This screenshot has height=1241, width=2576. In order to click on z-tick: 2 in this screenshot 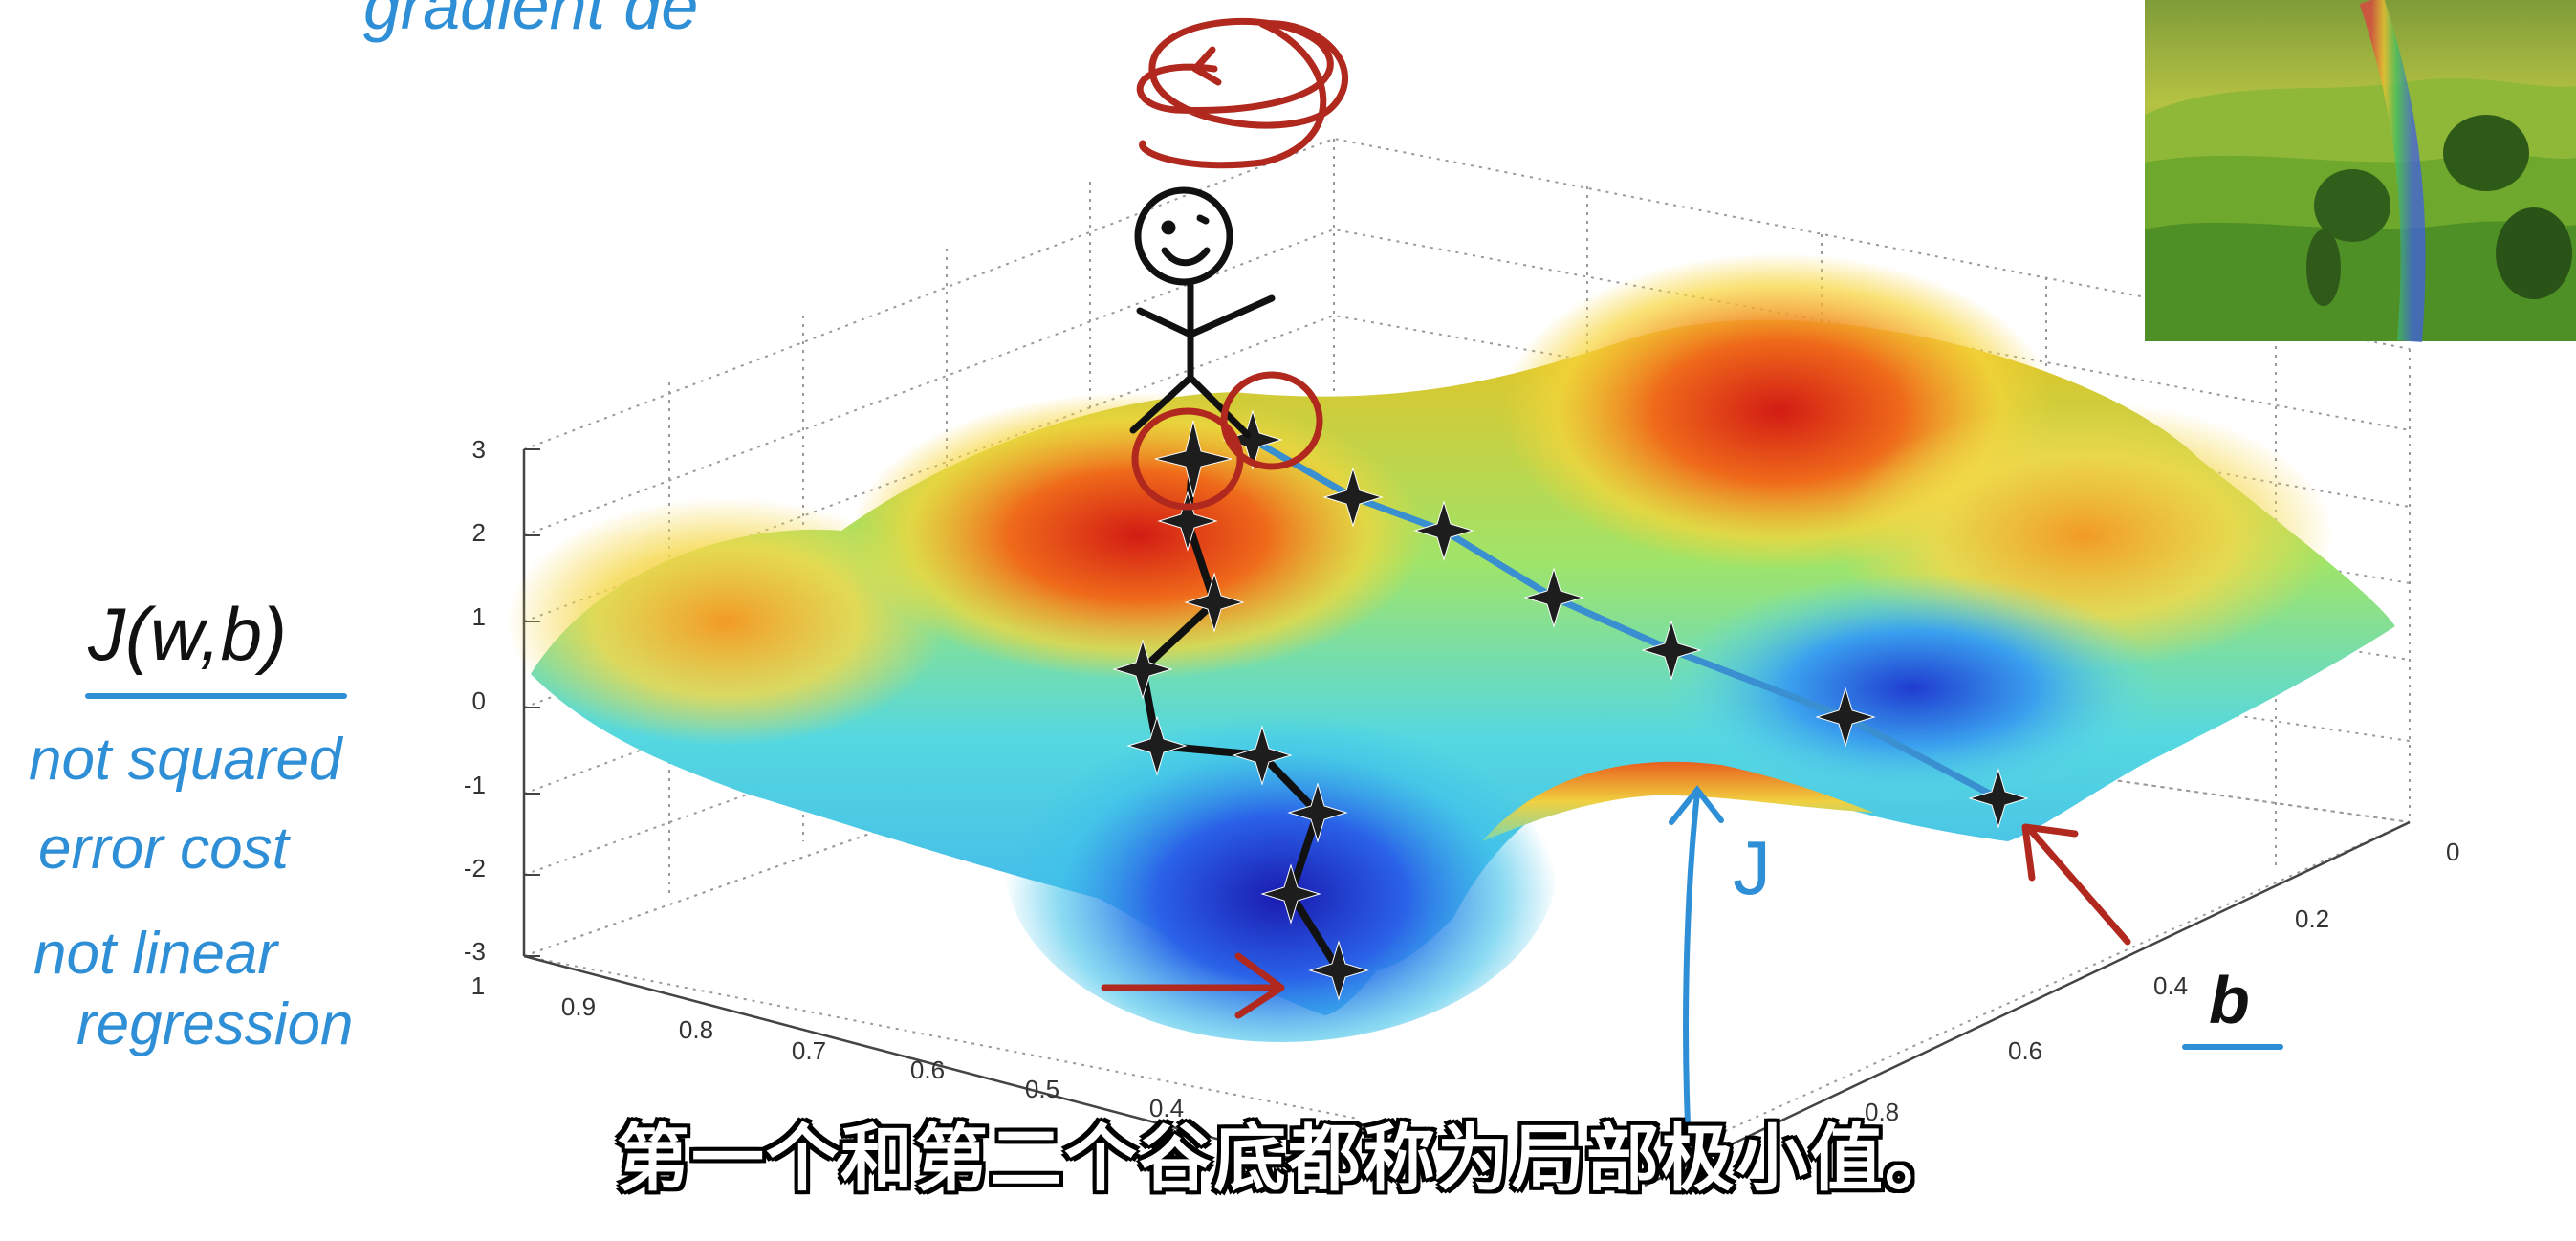, I will do `click(479, 532)`.